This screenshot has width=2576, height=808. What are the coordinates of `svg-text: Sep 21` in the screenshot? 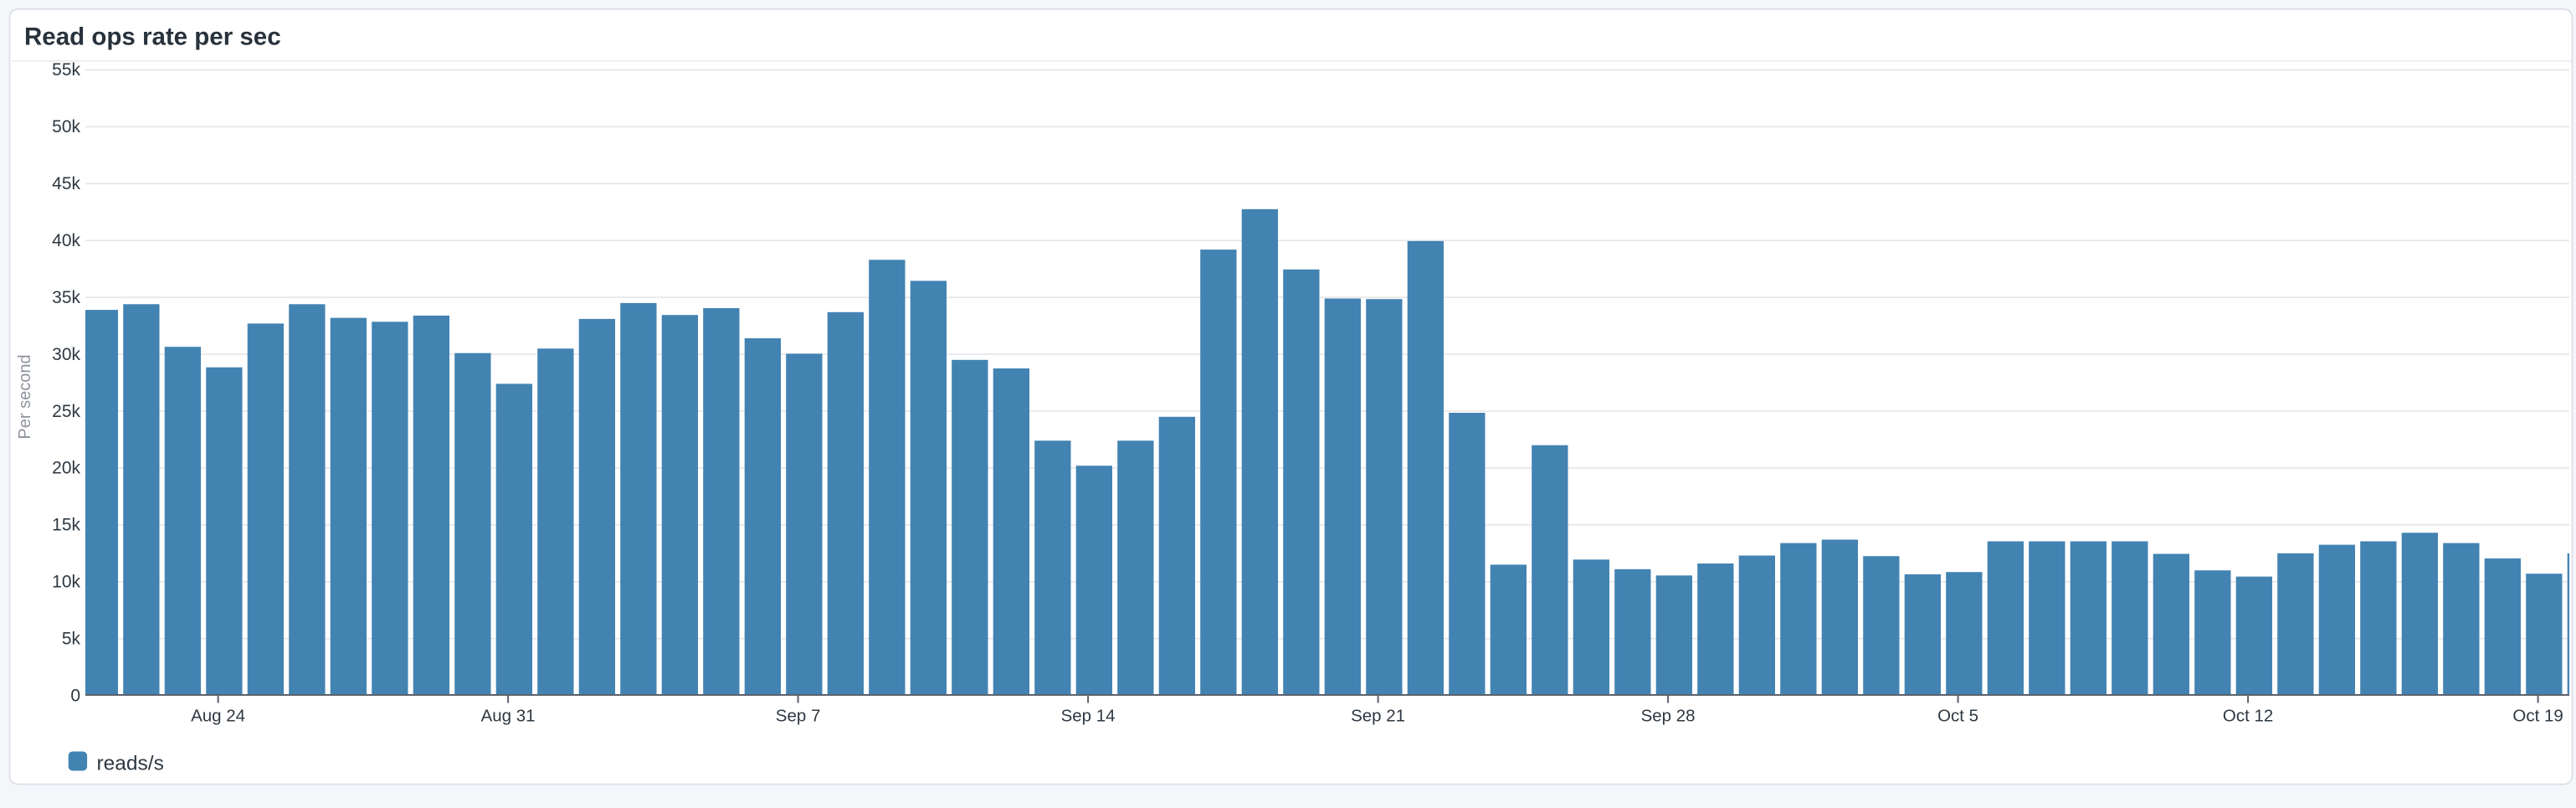 It's located at (1378, 715).